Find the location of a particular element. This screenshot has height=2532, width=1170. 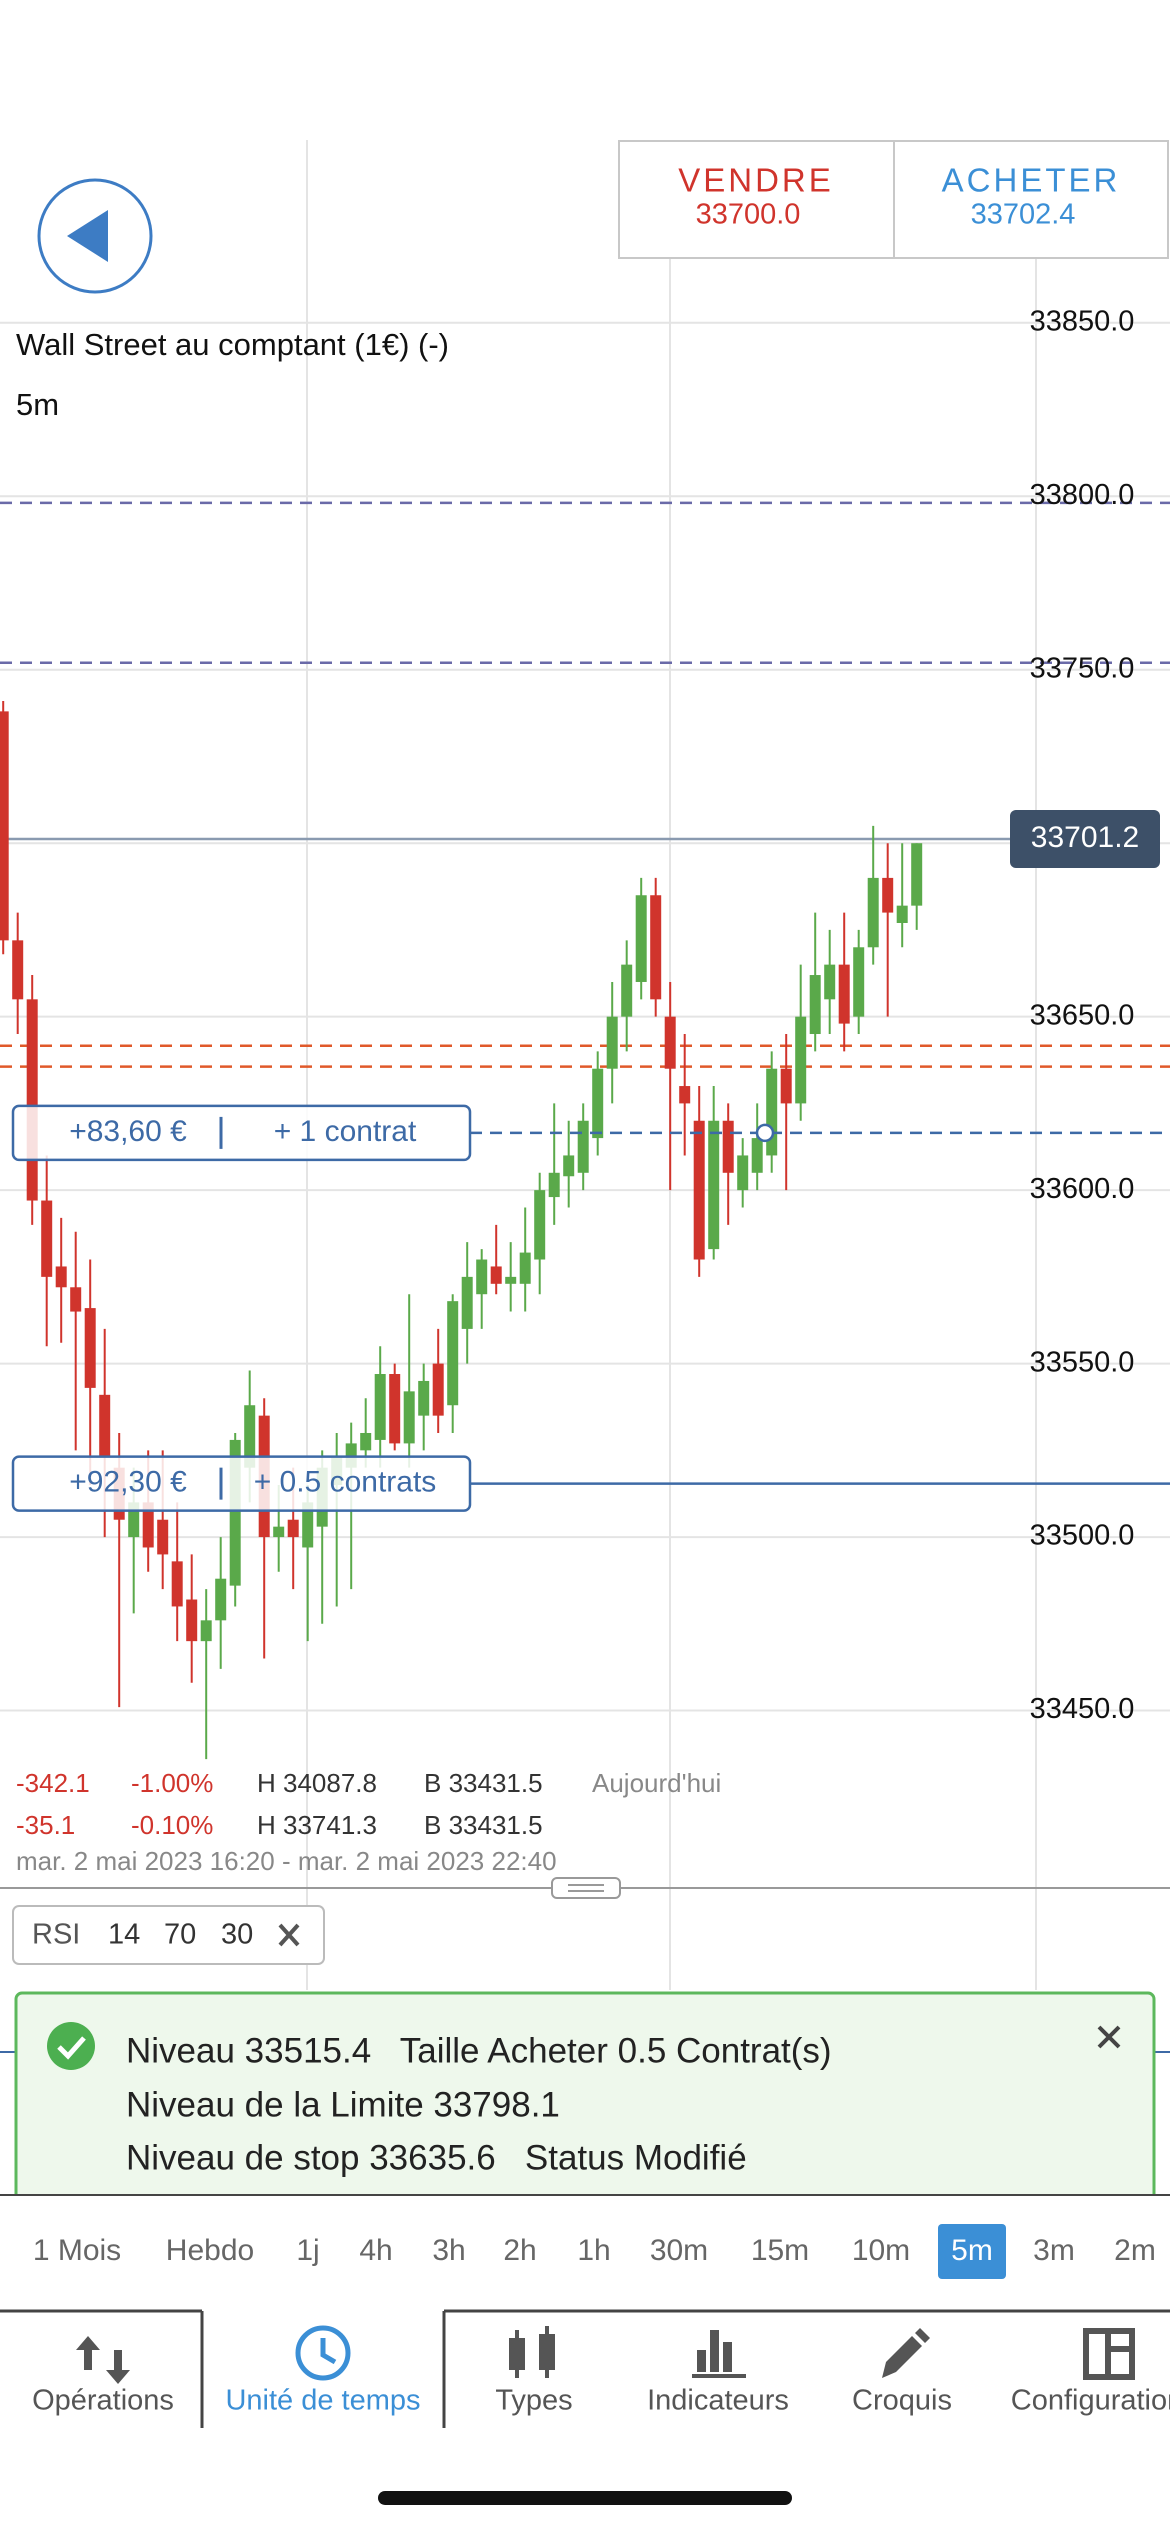

indicator-param: 14 is located at coordinates (124, 1935).